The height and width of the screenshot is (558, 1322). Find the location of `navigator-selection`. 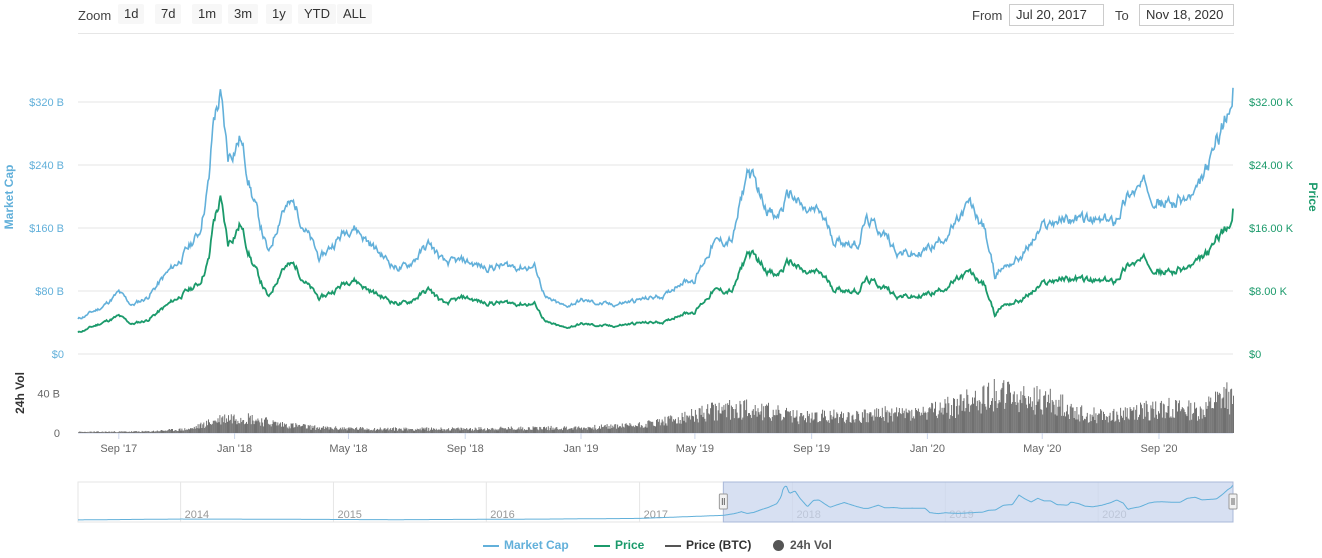

navigator-selection is located at coordinates (978, 502).